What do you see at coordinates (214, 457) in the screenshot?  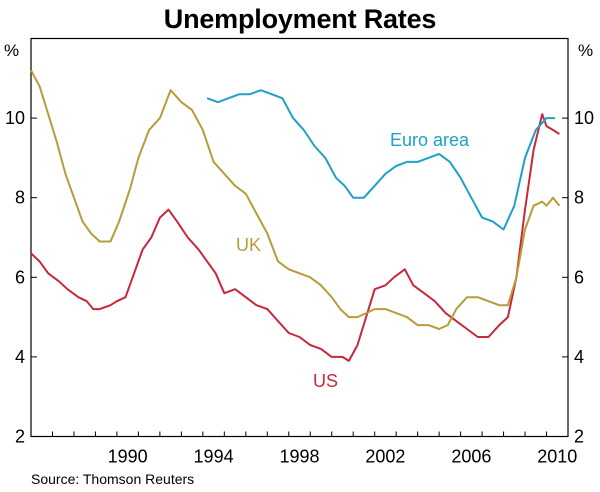 I see `x-tick-label: 1994` at bounding box center [214, 457].